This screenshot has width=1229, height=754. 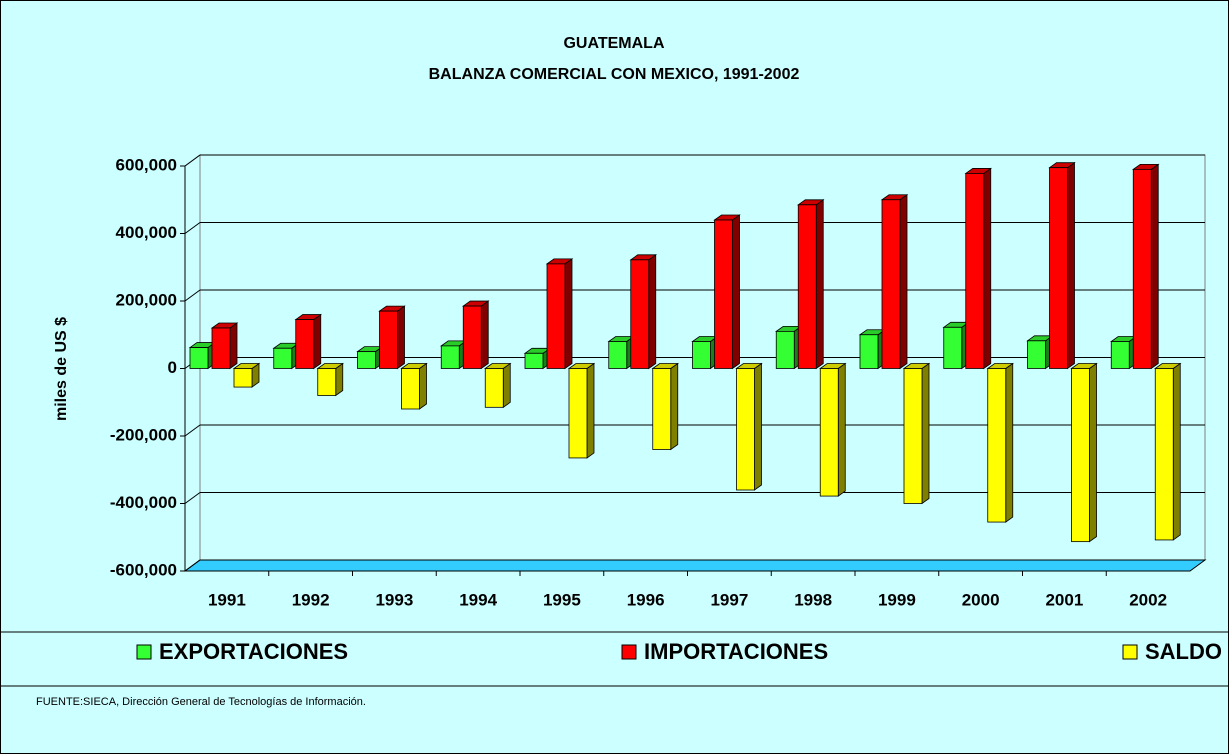 I want to click on x-tick-label: 1994, so click(x=478, y=599).